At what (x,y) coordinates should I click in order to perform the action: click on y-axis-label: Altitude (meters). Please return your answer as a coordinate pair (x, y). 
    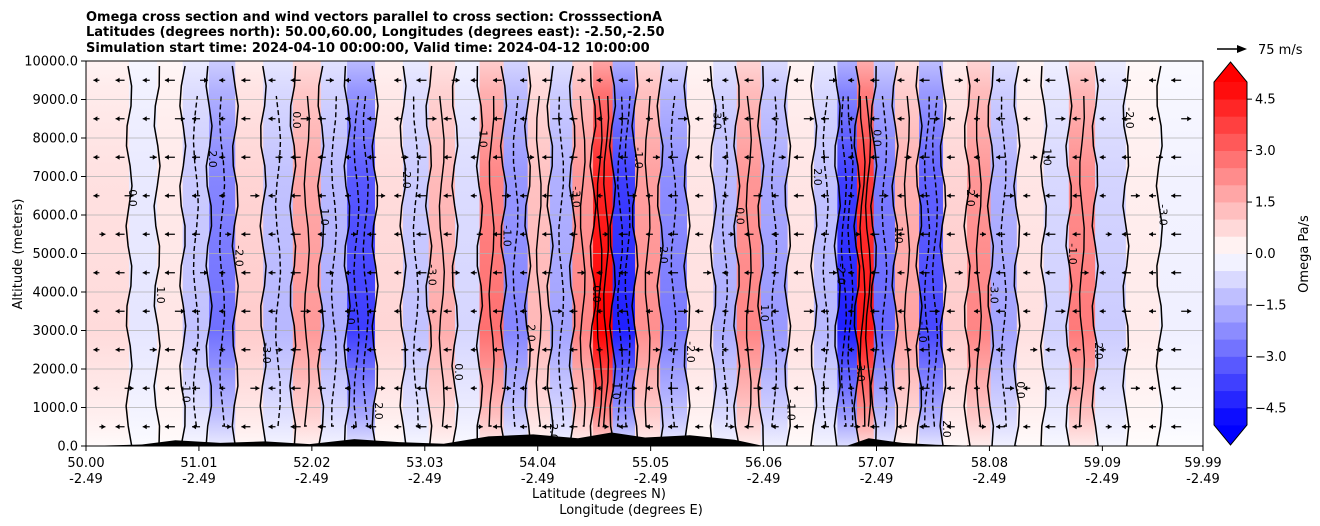
    Looking at the image, I should click on (18, 254).